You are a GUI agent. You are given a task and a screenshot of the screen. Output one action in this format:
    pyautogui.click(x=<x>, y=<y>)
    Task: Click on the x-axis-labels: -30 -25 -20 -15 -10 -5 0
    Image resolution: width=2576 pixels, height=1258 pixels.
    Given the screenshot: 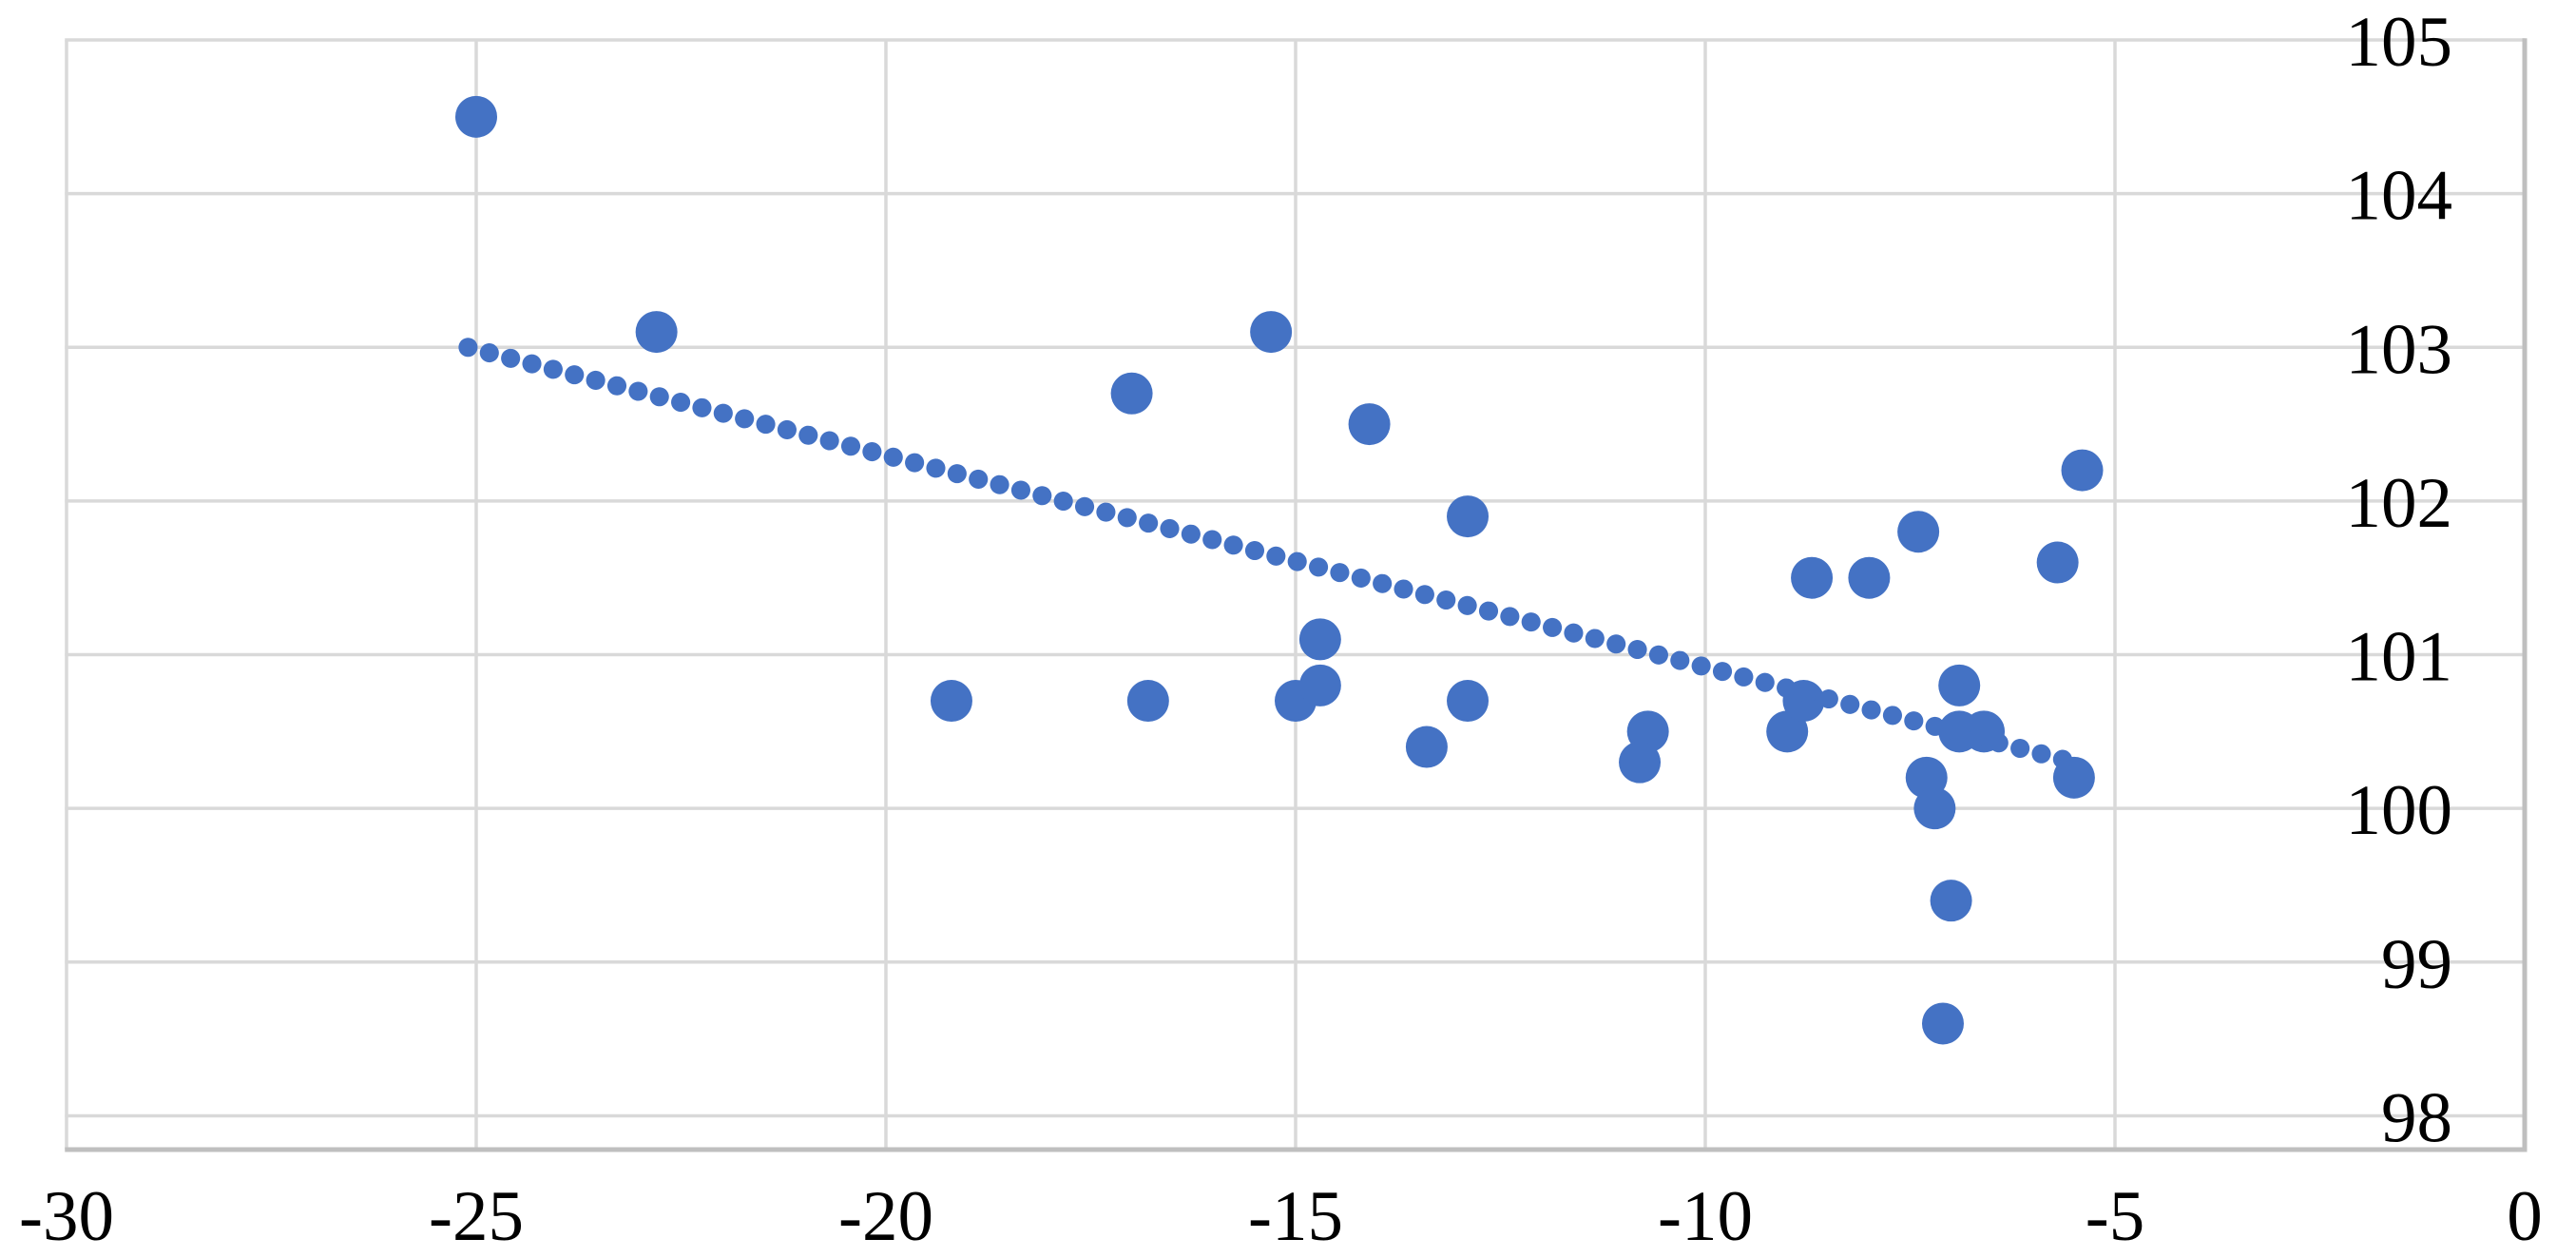 What is the action you would take?
    pyautogui.click(x=1281, y=1216)
    